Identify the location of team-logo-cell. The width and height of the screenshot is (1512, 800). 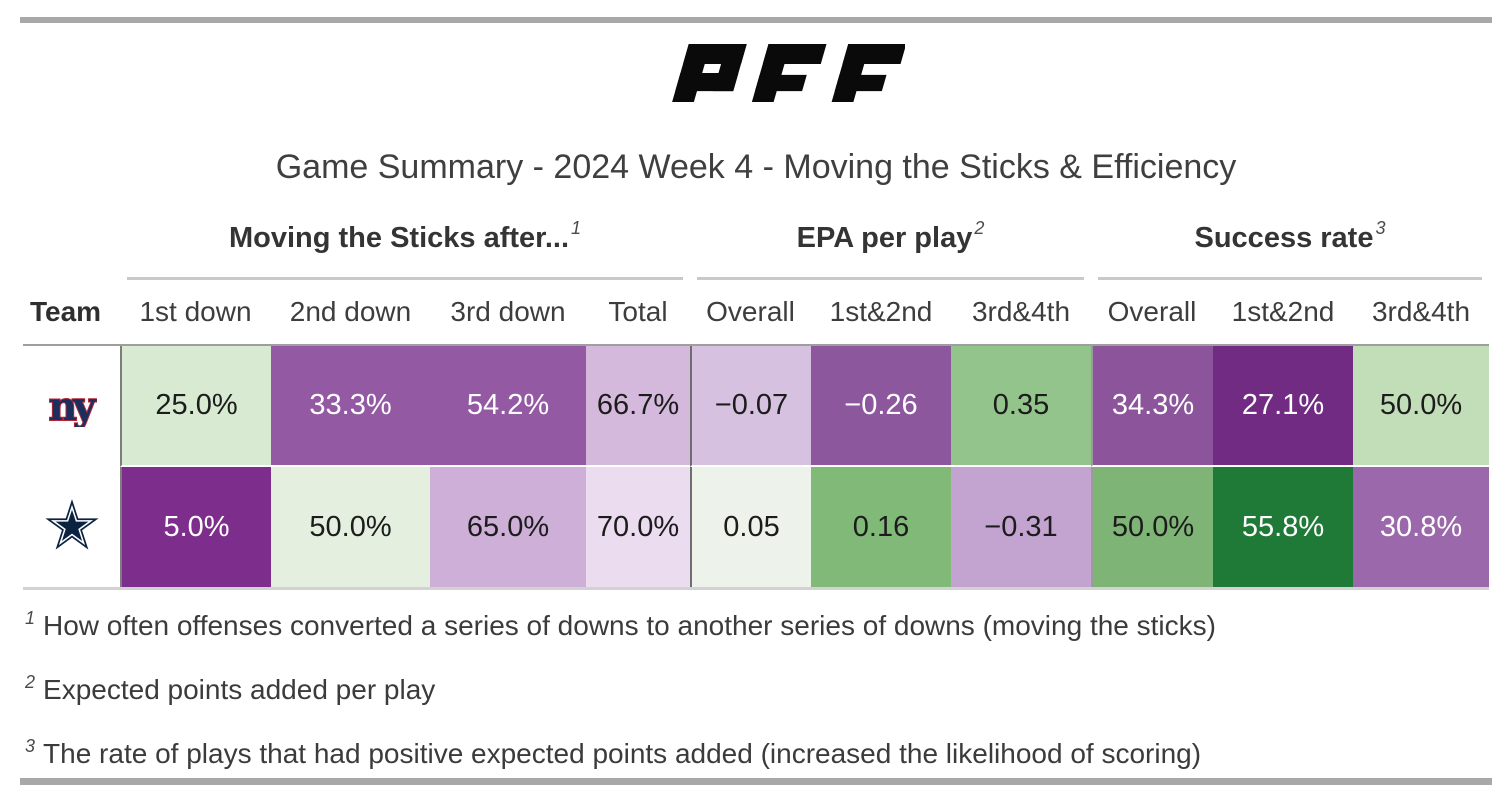
(71, 527).